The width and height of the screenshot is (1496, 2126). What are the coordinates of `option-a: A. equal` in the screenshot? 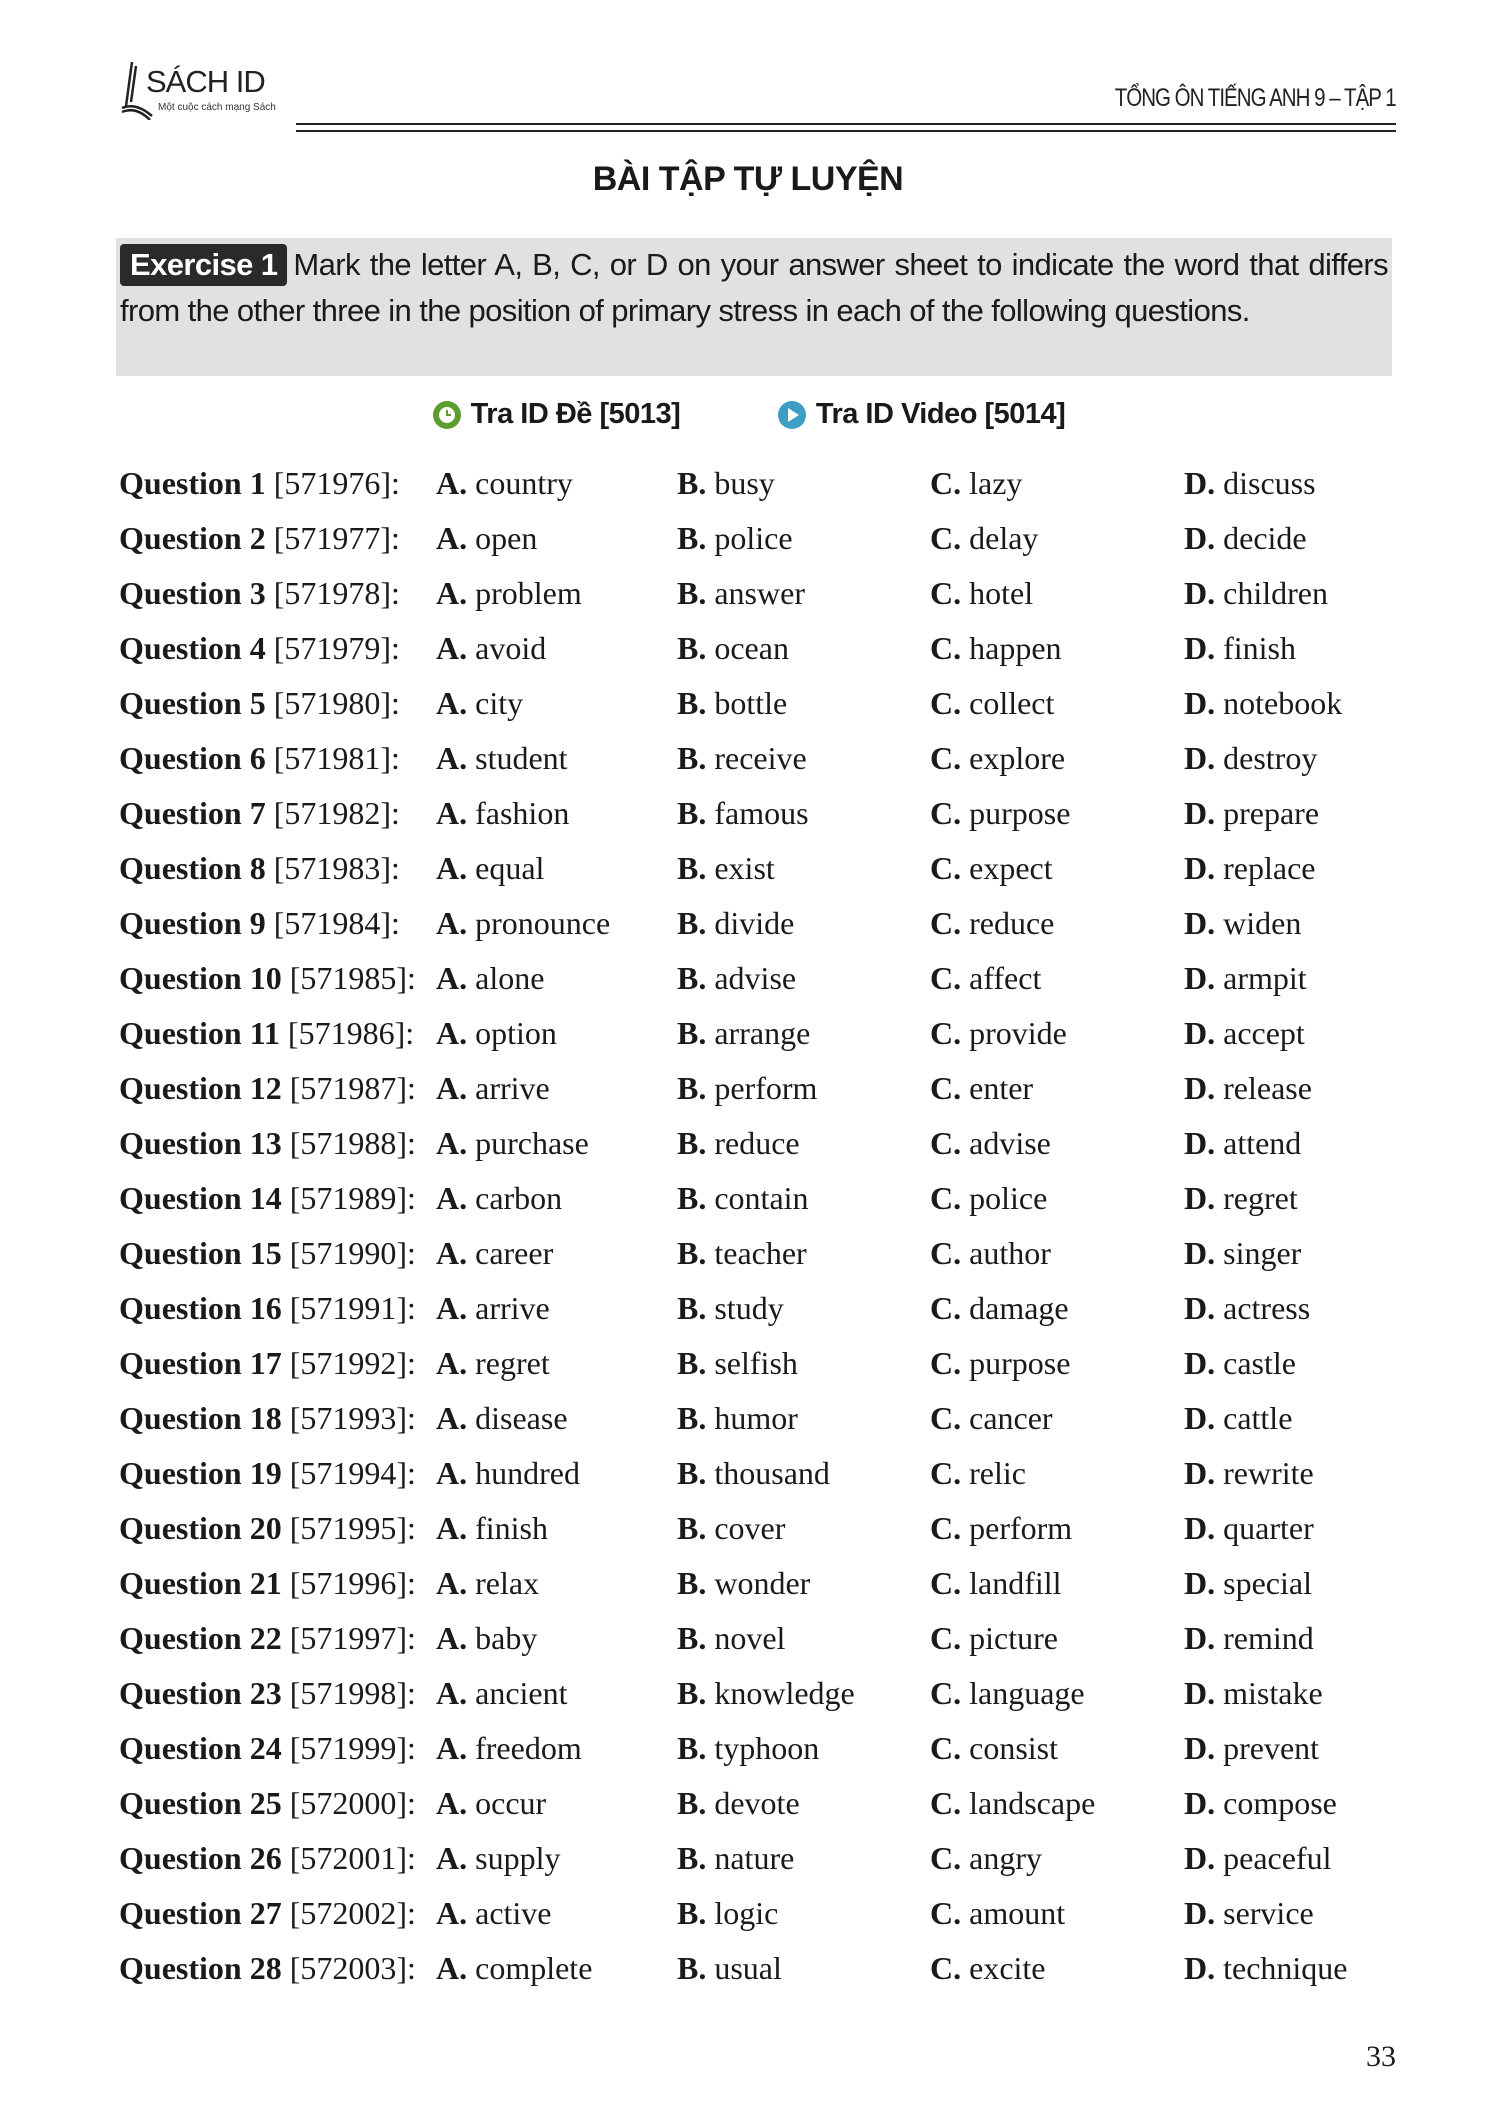 It's located at (490, 868).